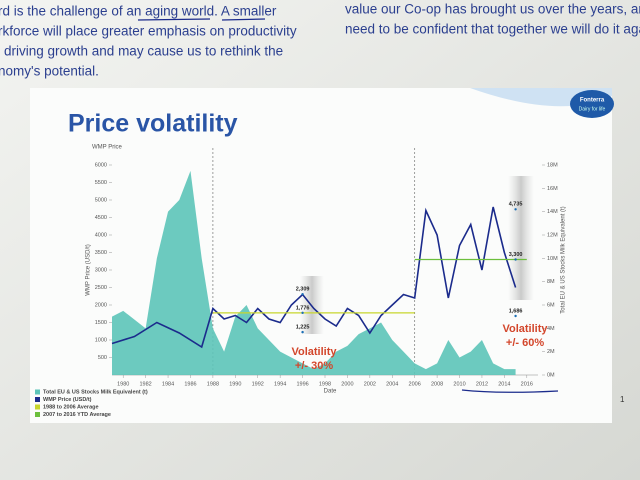 This screenshot has width=640, height=480. I want to click on x-axis-title: Date, so click(330, 392).